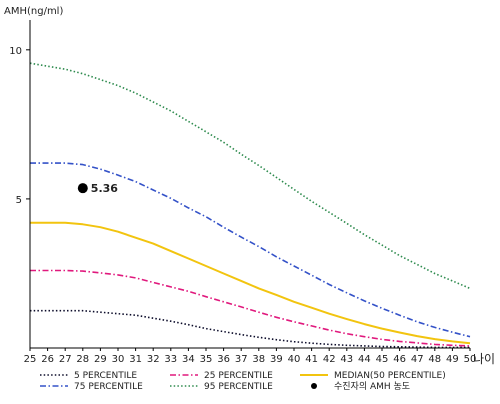 This screenshot has width=500, height=404. What do you see at coordinates (108, 387) in the screenshot?
I see `legend-label-75-percentile: 75 PERCENTILE` at bounding box center [108, 387].